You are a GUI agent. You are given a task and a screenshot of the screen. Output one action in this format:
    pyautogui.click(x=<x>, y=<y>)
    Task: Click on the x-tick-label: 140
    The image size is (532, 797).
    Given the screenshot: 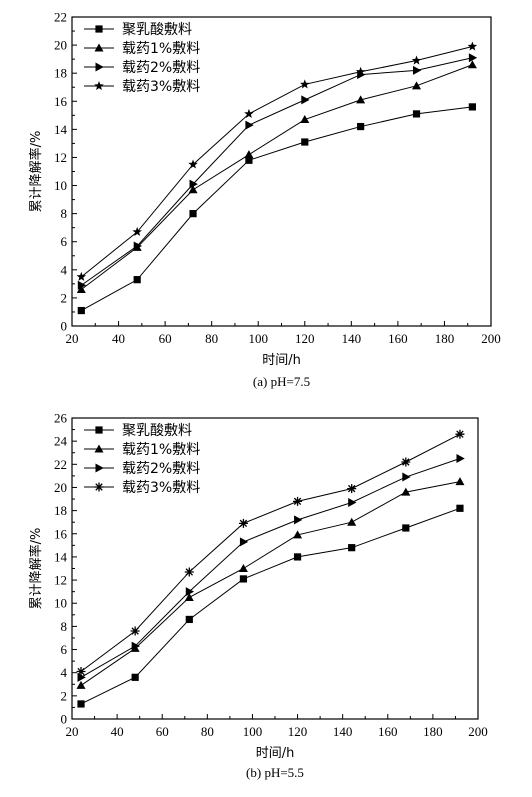 What is the action you would take?
    pyautogui.click(x=352, y=338)
    